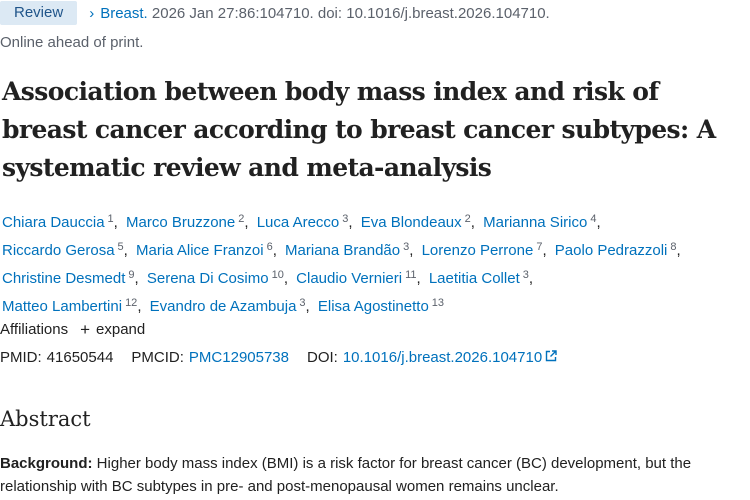 This screenshot has width=750, height=500. What do you see at coordinates (58, 250) in the screenshot?
I see `author-link: Riccardo Gerosa` at bounding box center [58, 250].